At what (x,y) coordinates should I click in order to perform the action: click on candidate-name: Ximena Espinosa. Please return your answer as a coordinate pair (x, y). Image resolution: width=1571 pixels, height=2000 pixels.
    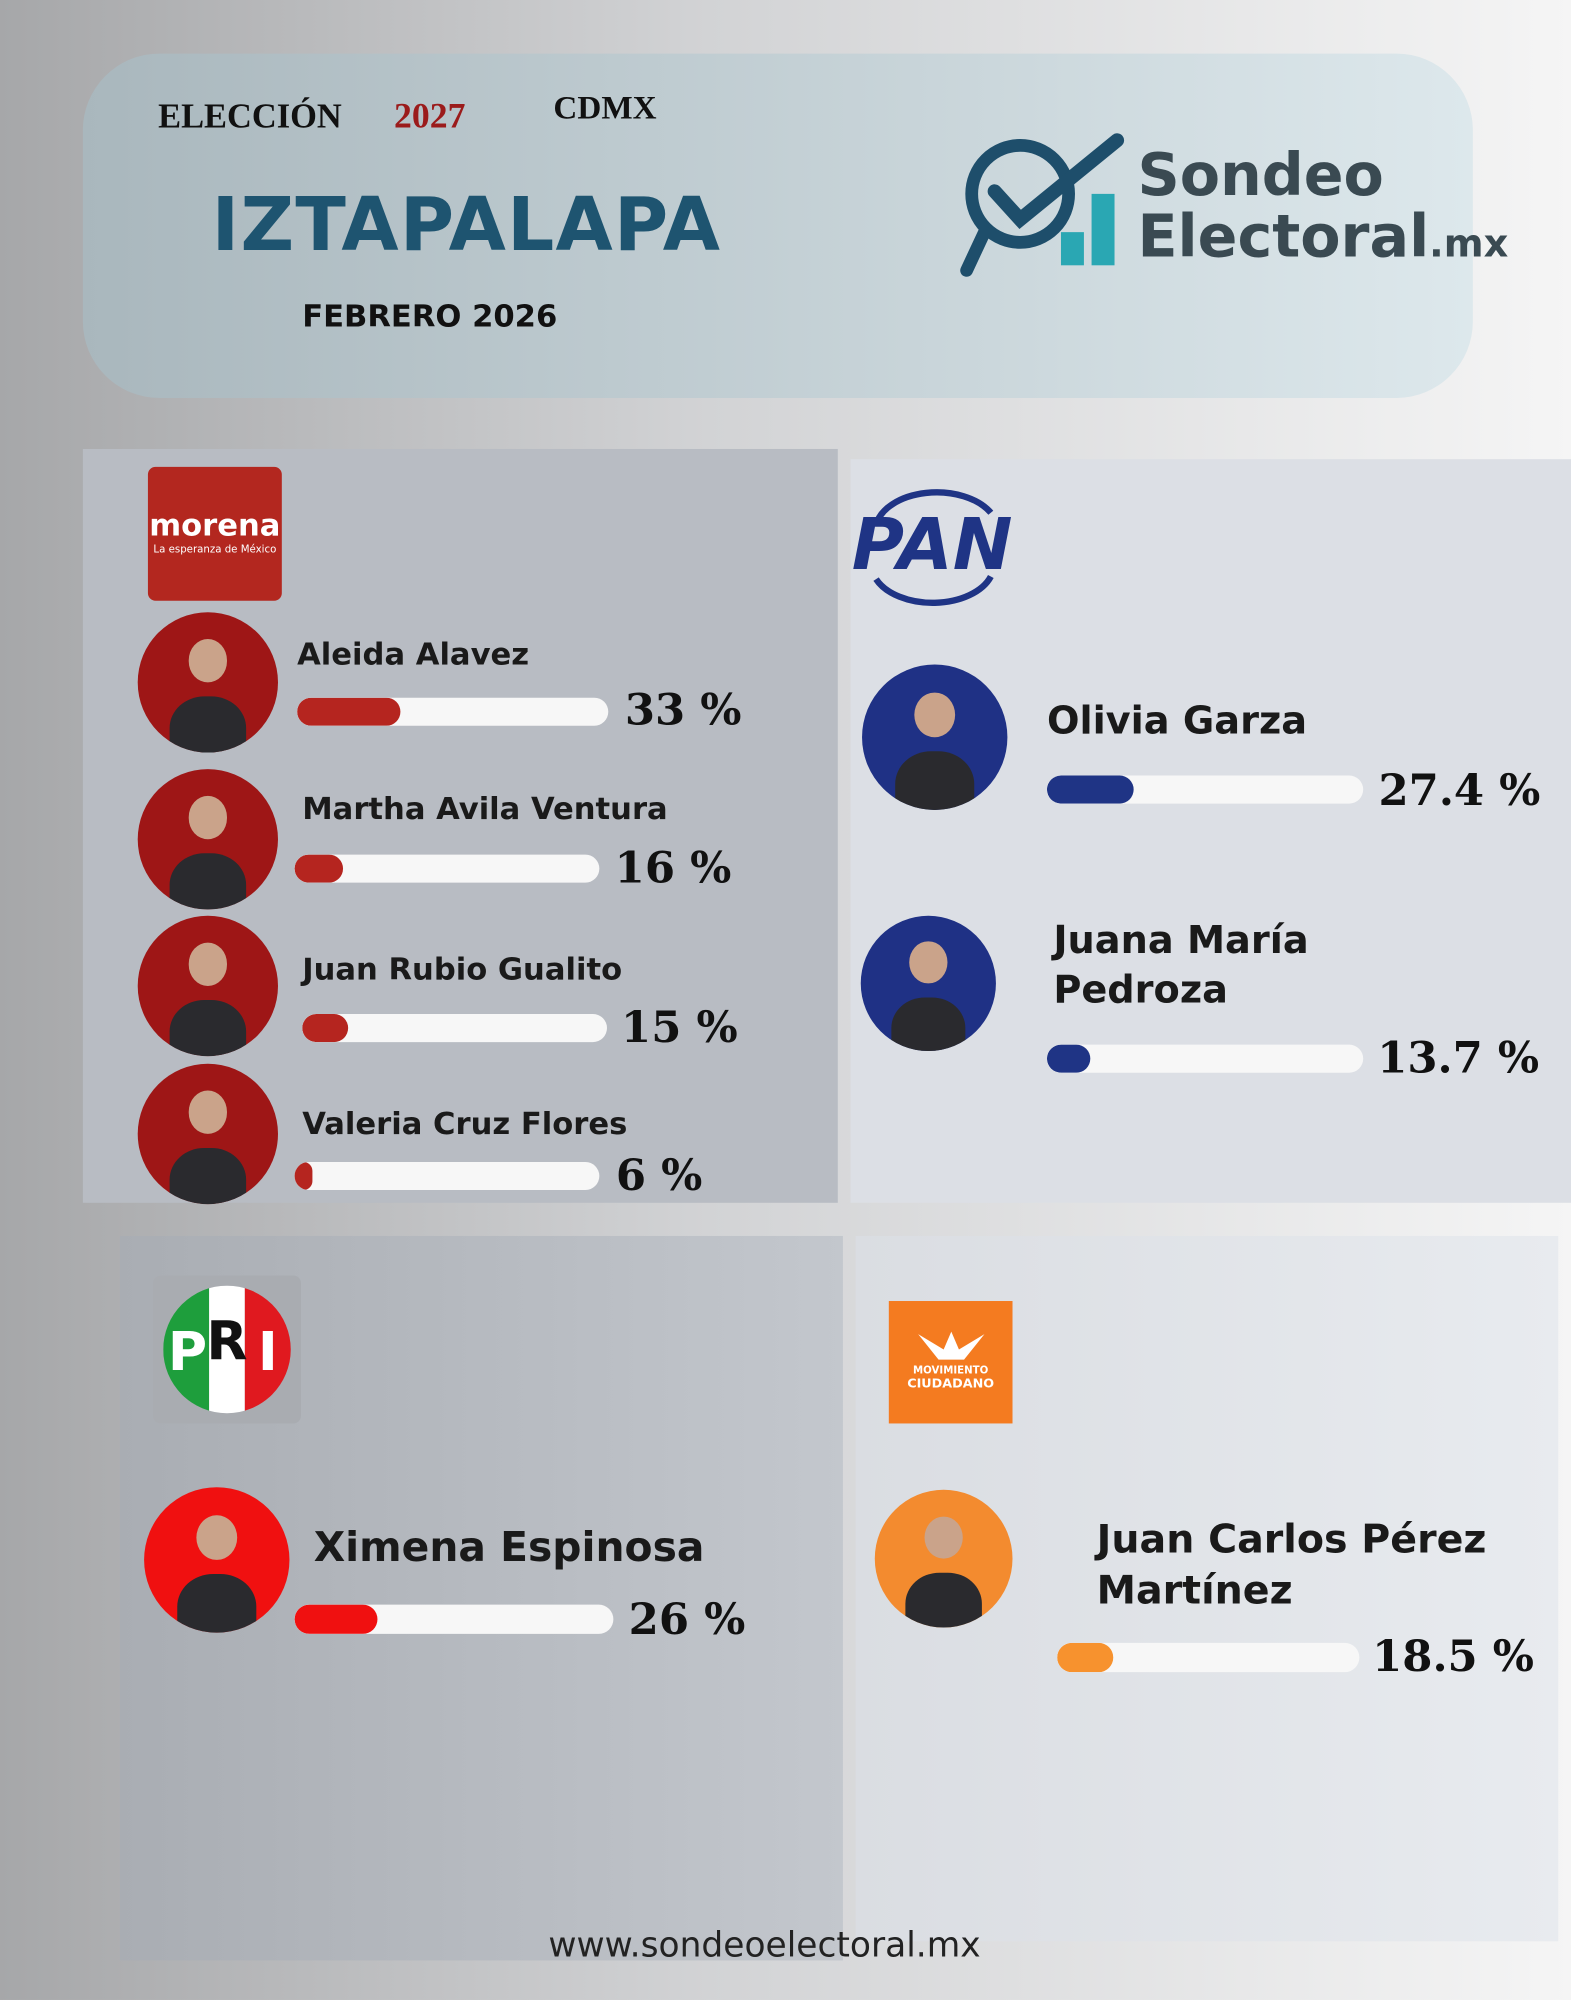
    Looking at the image, I should click on (509, 1547).